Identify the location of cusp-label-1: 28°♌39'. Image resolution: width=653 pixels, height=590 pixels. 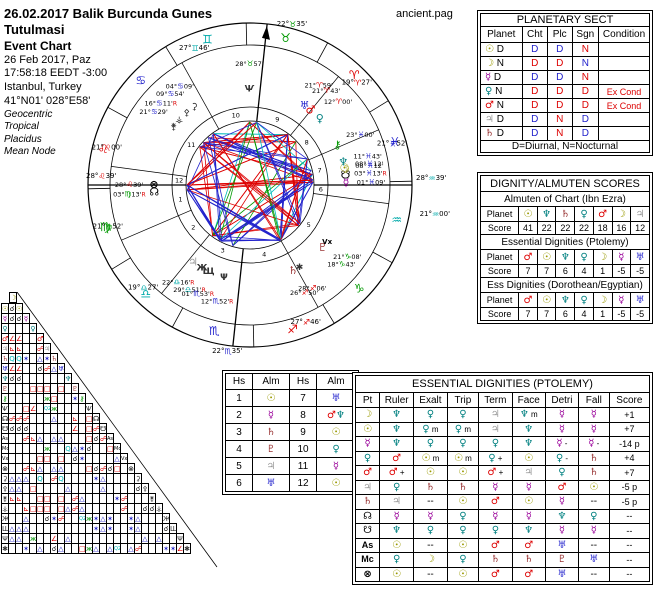
(101, 176).